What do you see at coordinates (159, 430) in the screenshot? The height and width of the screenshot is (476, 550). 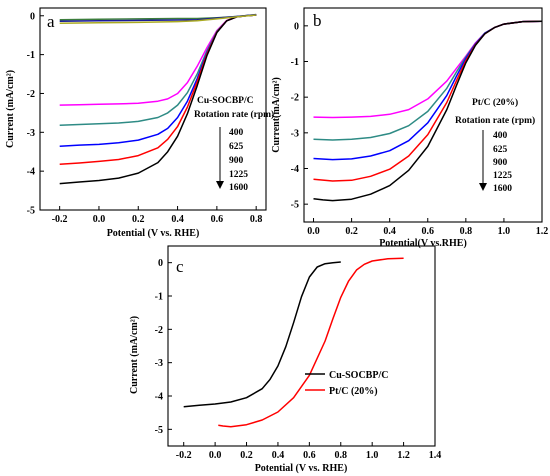 I see `panel-c-y-tick-label: -5` at bounding box center [159, 430].